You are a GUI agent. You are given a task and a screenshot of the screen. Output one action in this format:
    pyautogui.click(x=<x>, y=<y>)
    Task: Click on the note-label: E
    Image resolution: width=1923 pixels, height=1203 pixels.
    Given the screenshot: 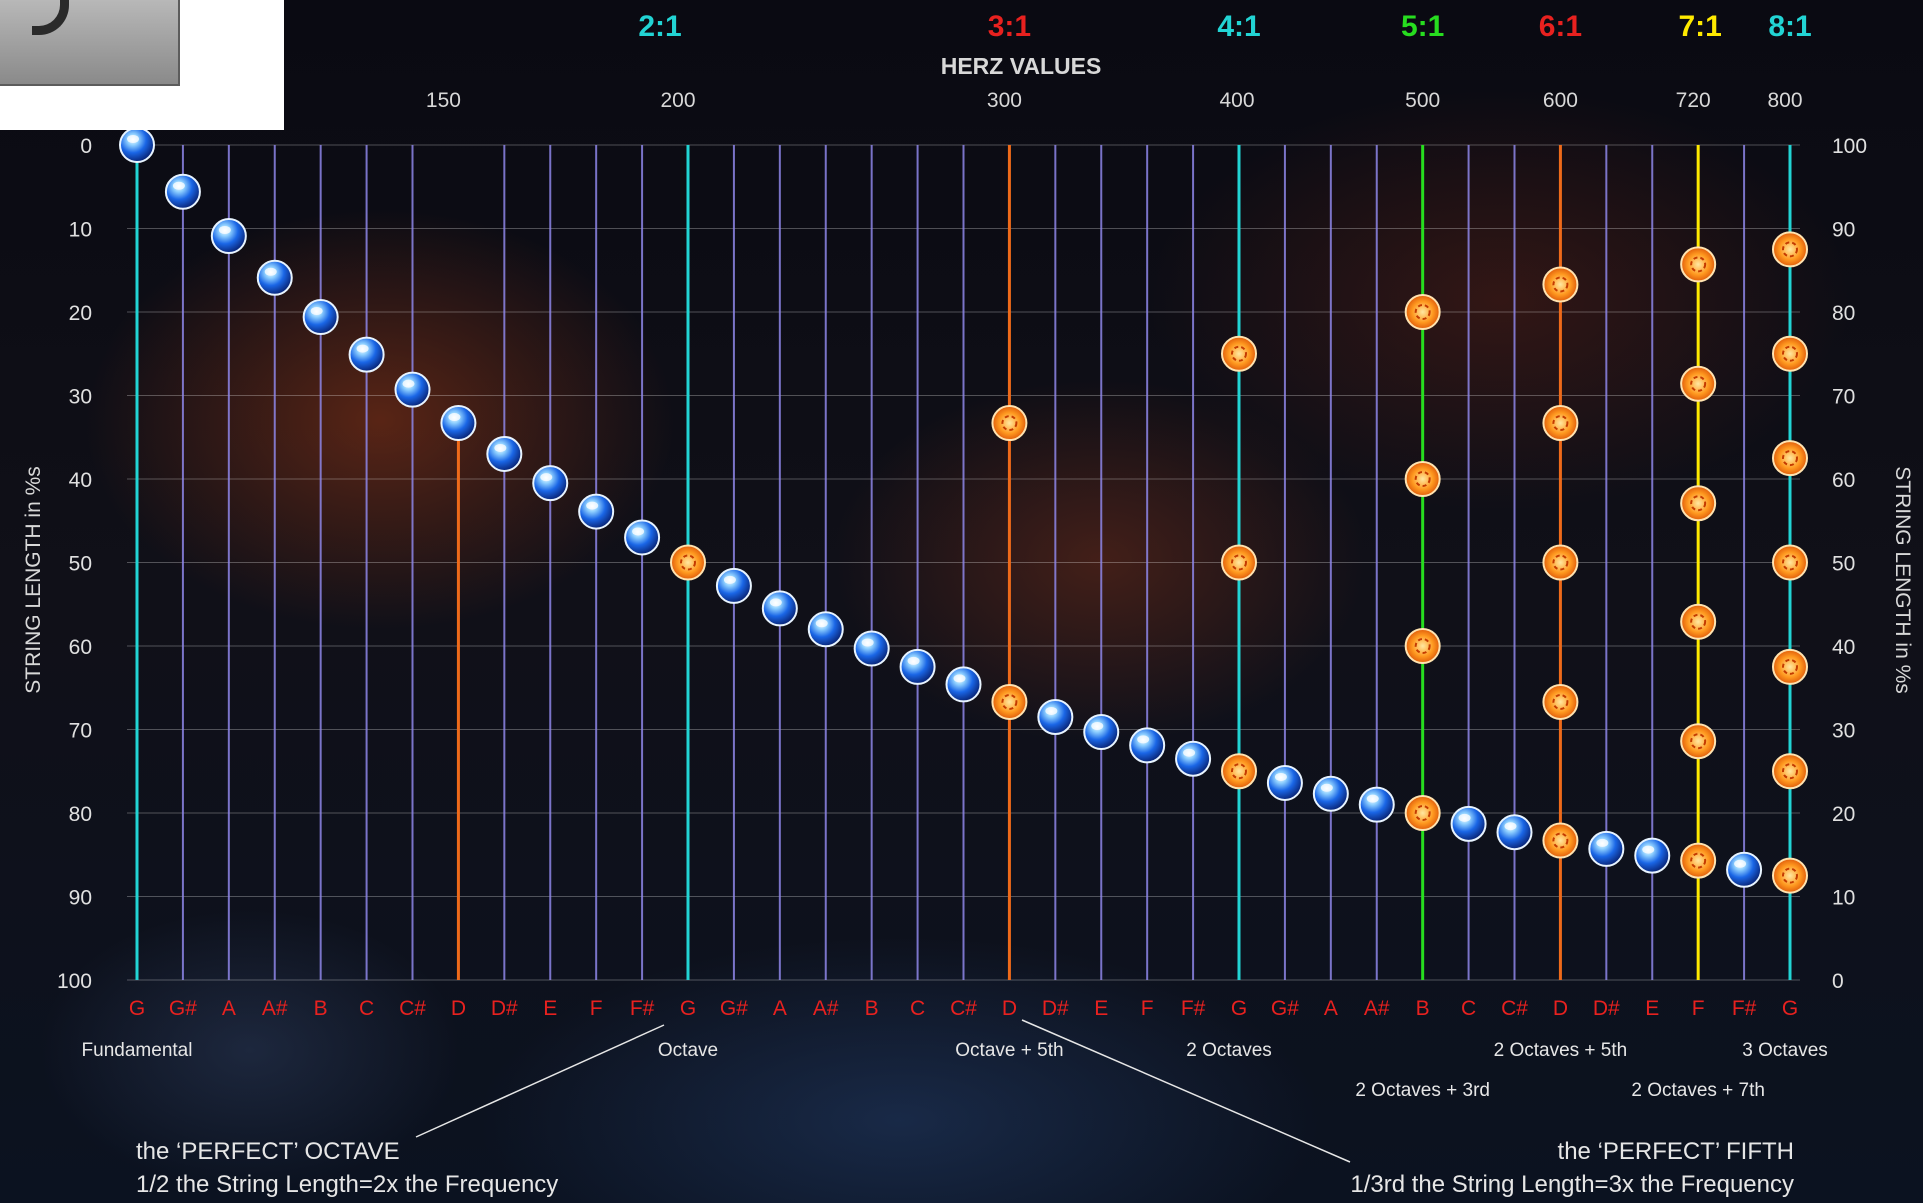 What is the action you would take?
    pyautogui.click(x=1101, y=1008)
    